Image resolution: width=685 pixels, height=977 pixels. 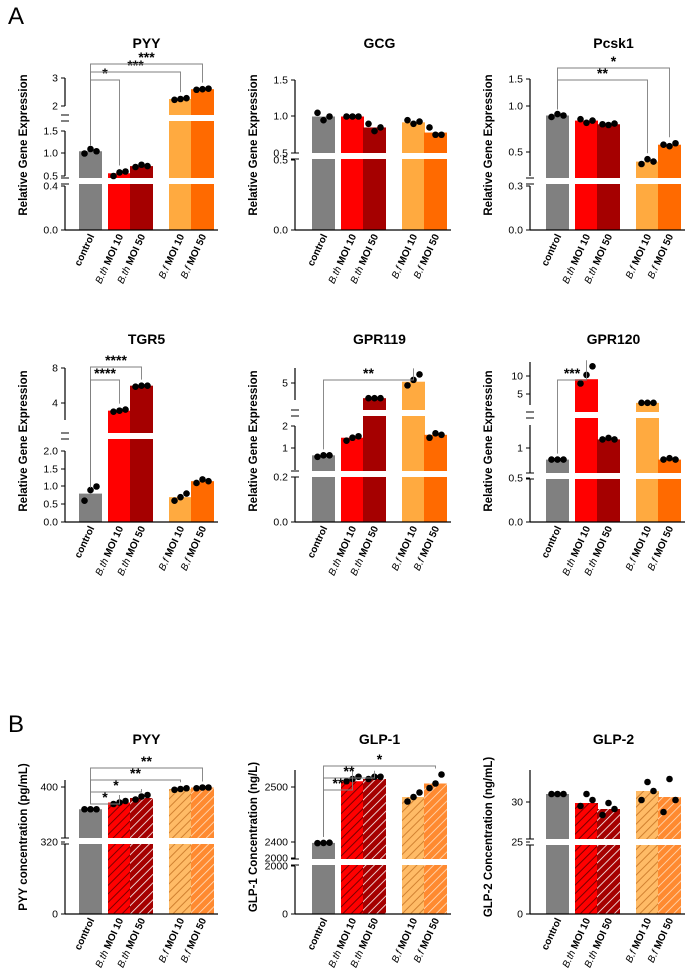 I want to click on y-axis-label: GLP-1 Concentration (ng/L), so click(x=254, y=837).